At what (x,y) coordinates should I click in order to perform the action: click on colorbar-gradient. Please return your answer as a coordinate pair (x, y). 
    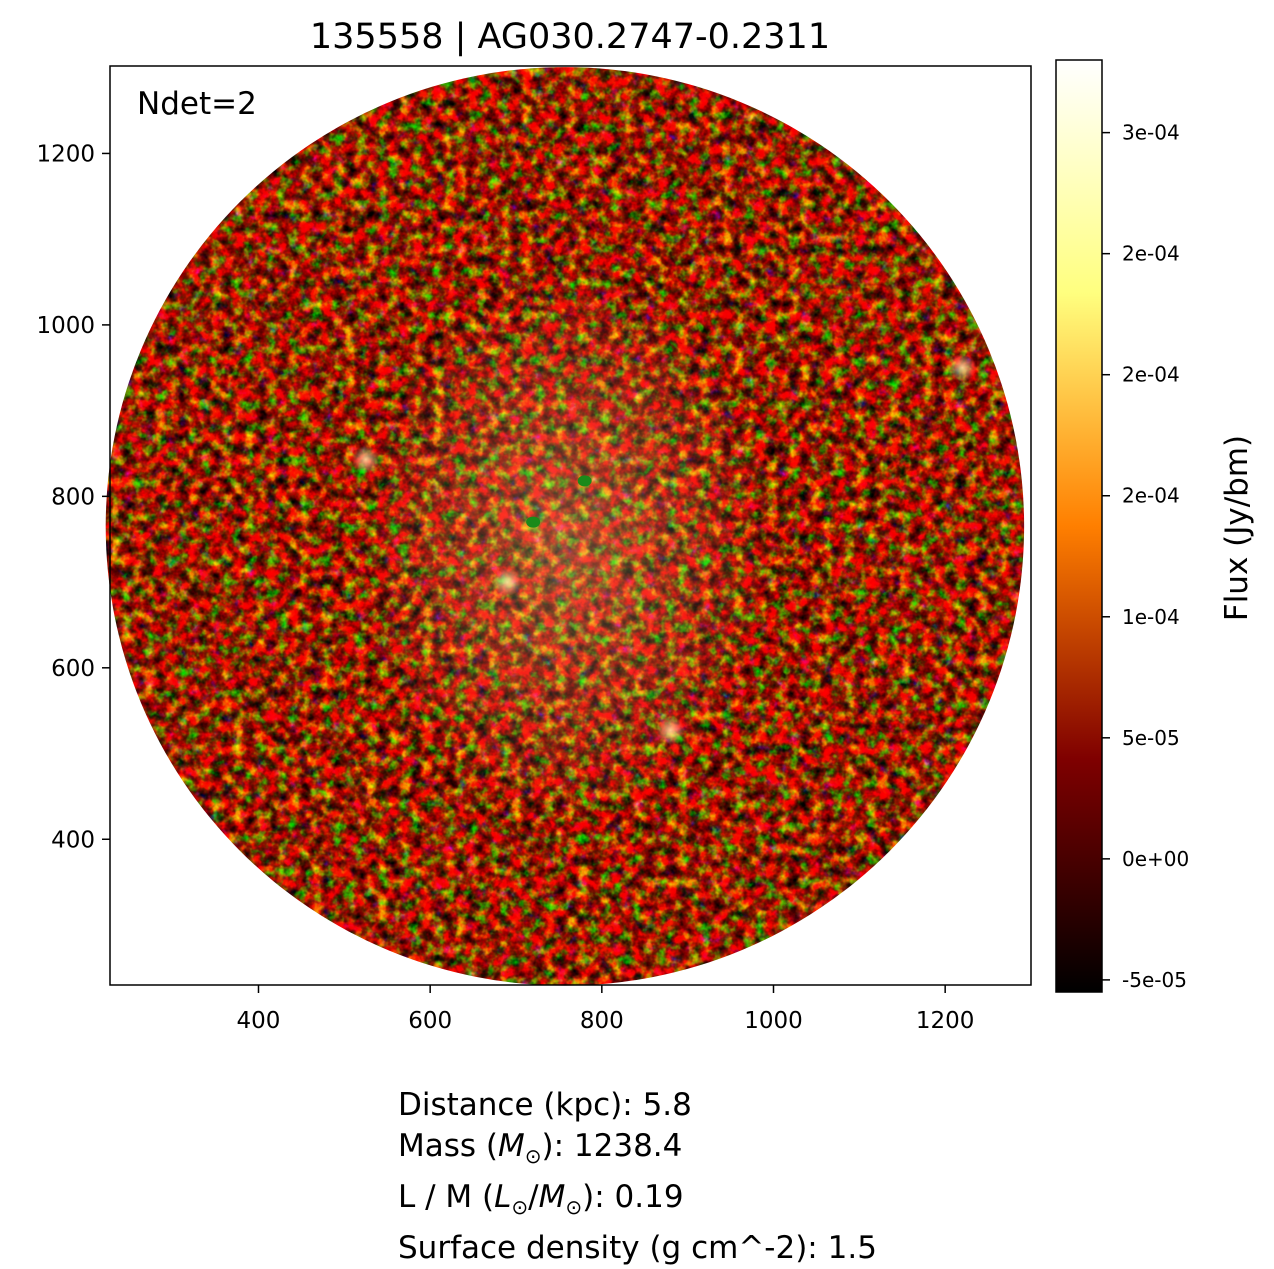
    Looking at the image, I should click on (1079, 526).